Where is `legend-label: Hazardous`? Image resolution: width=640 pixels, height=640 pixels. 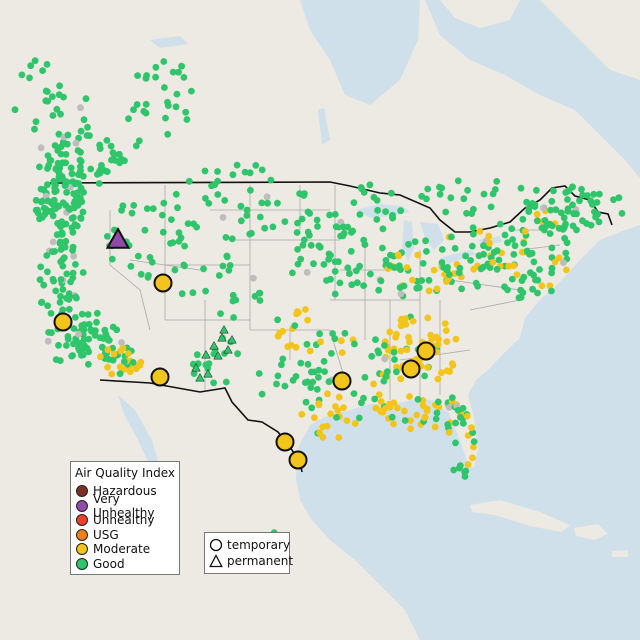 legend-label: Hazardous is located at coordinates (125, 491).